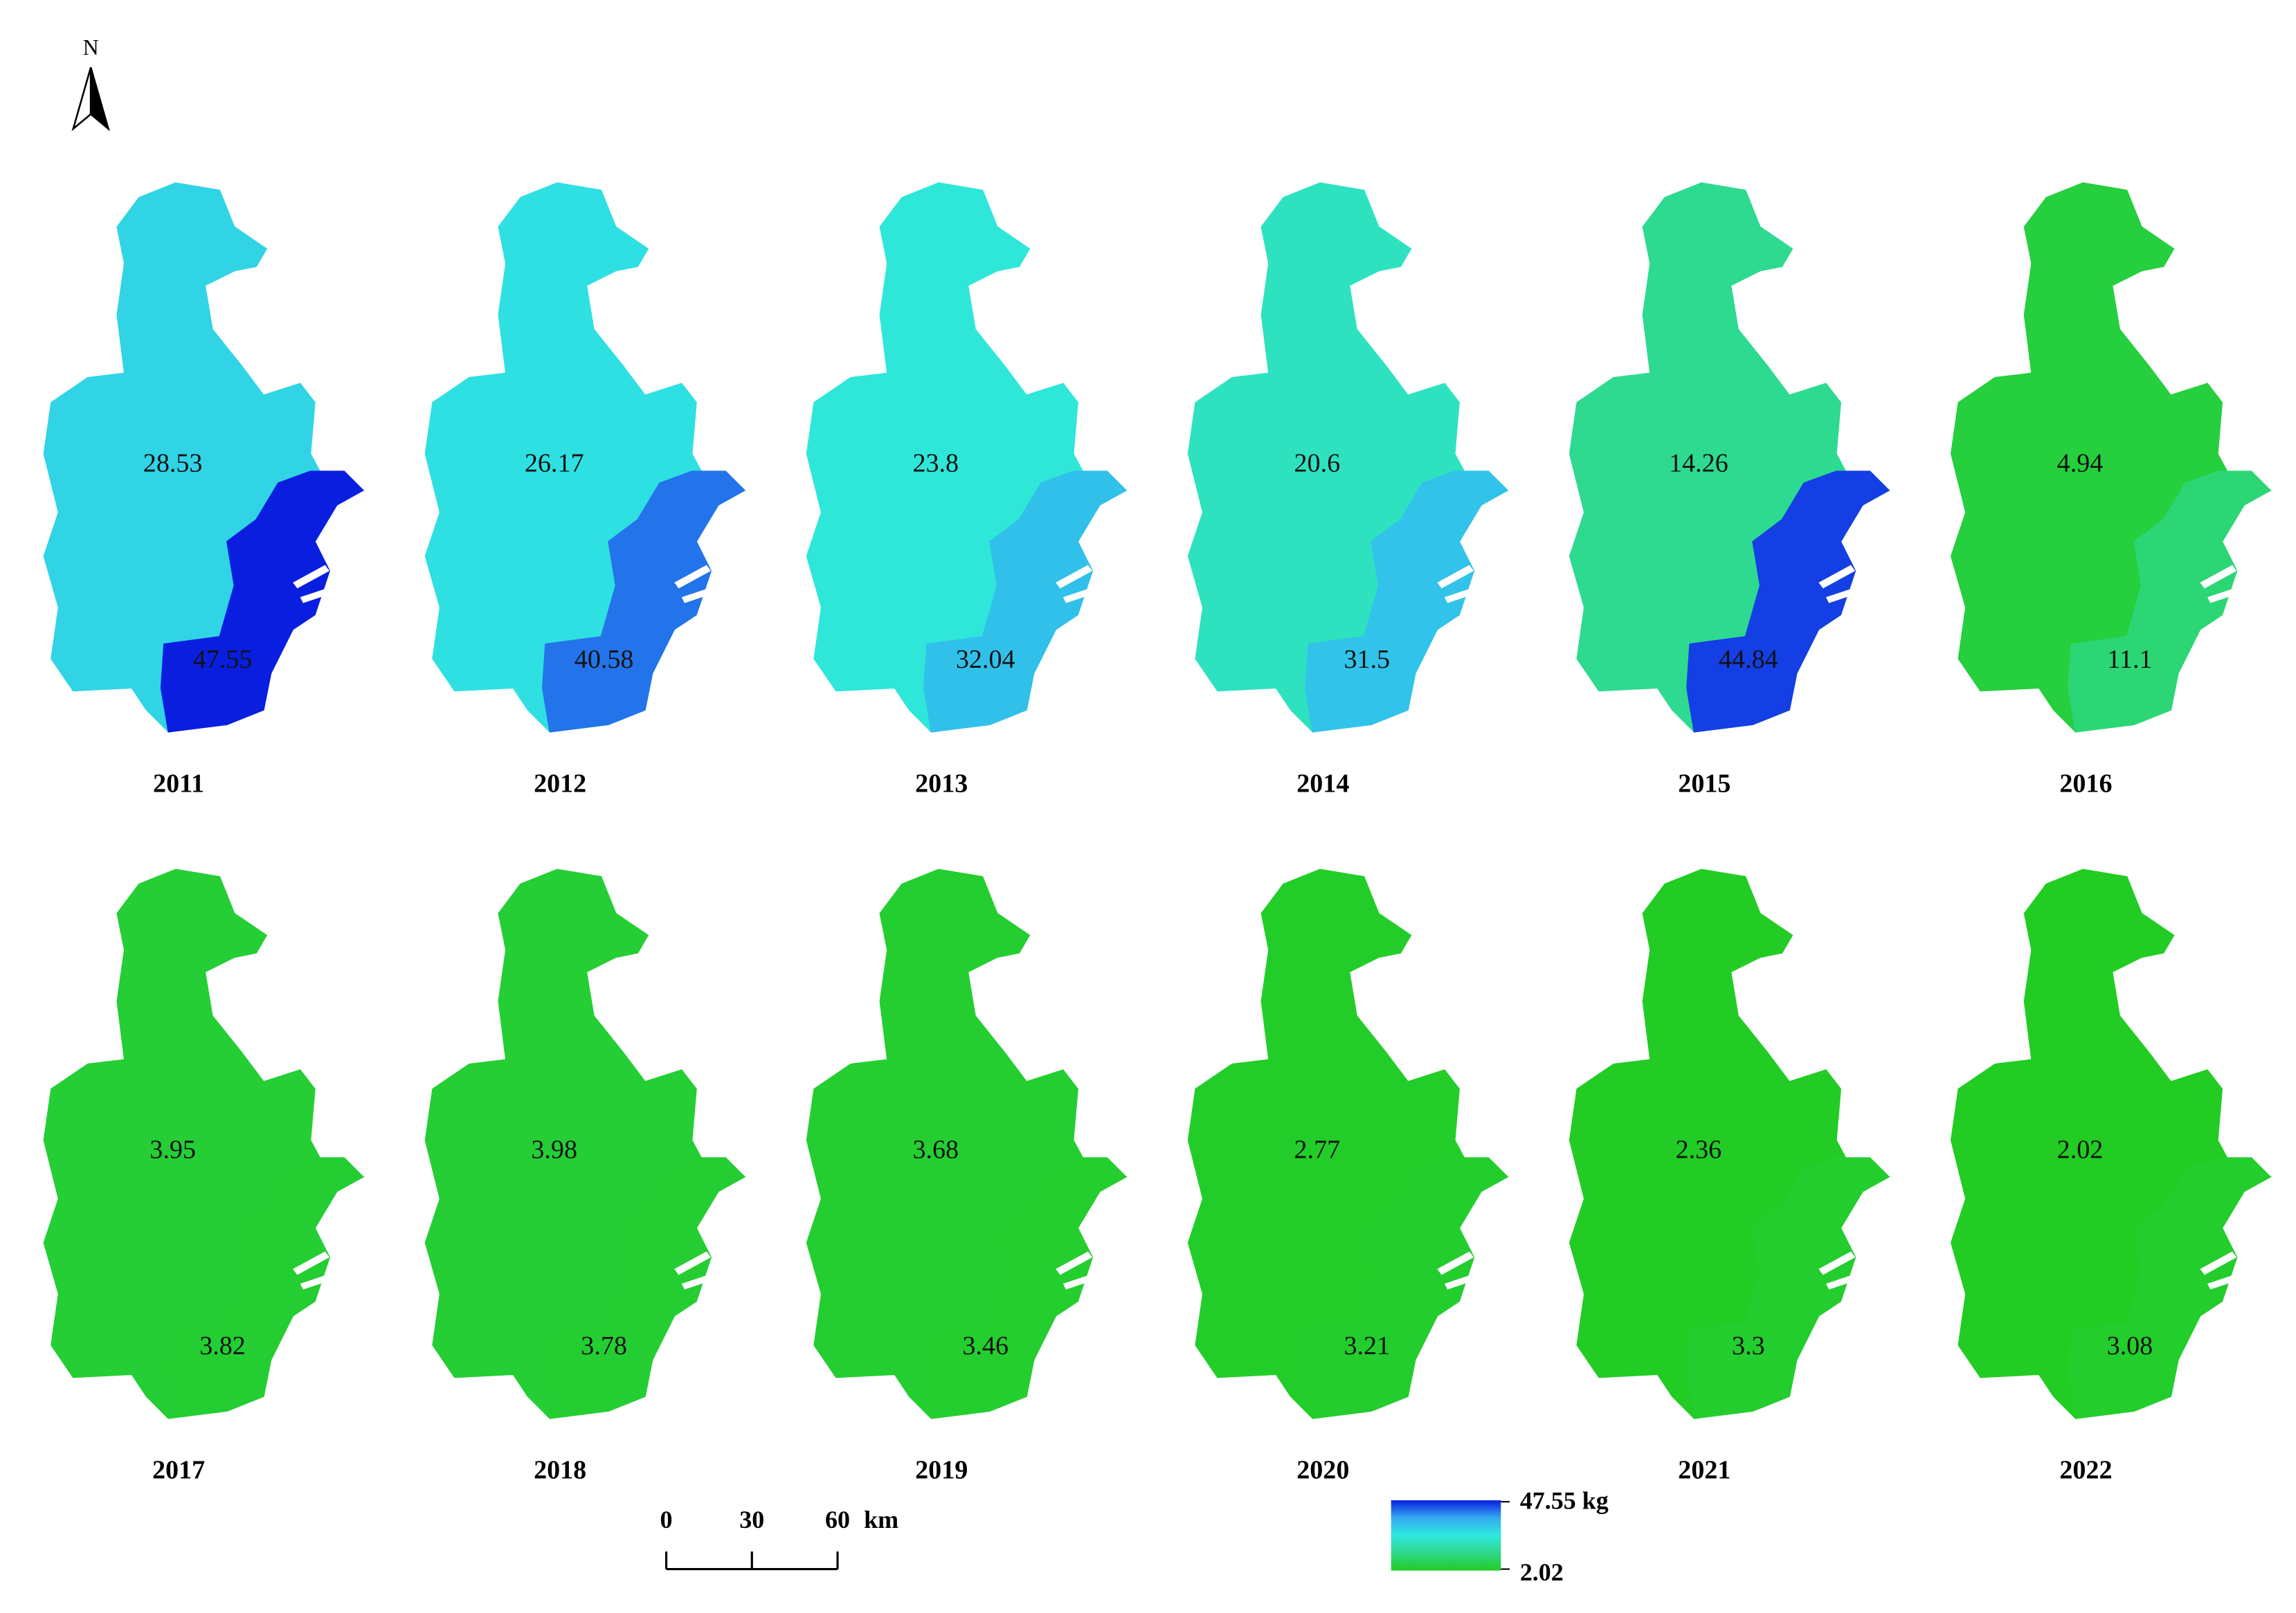 The width and height of the screenshot is (2296, 1613). I want to click on region-value: 31.5, so click(1367, 659).